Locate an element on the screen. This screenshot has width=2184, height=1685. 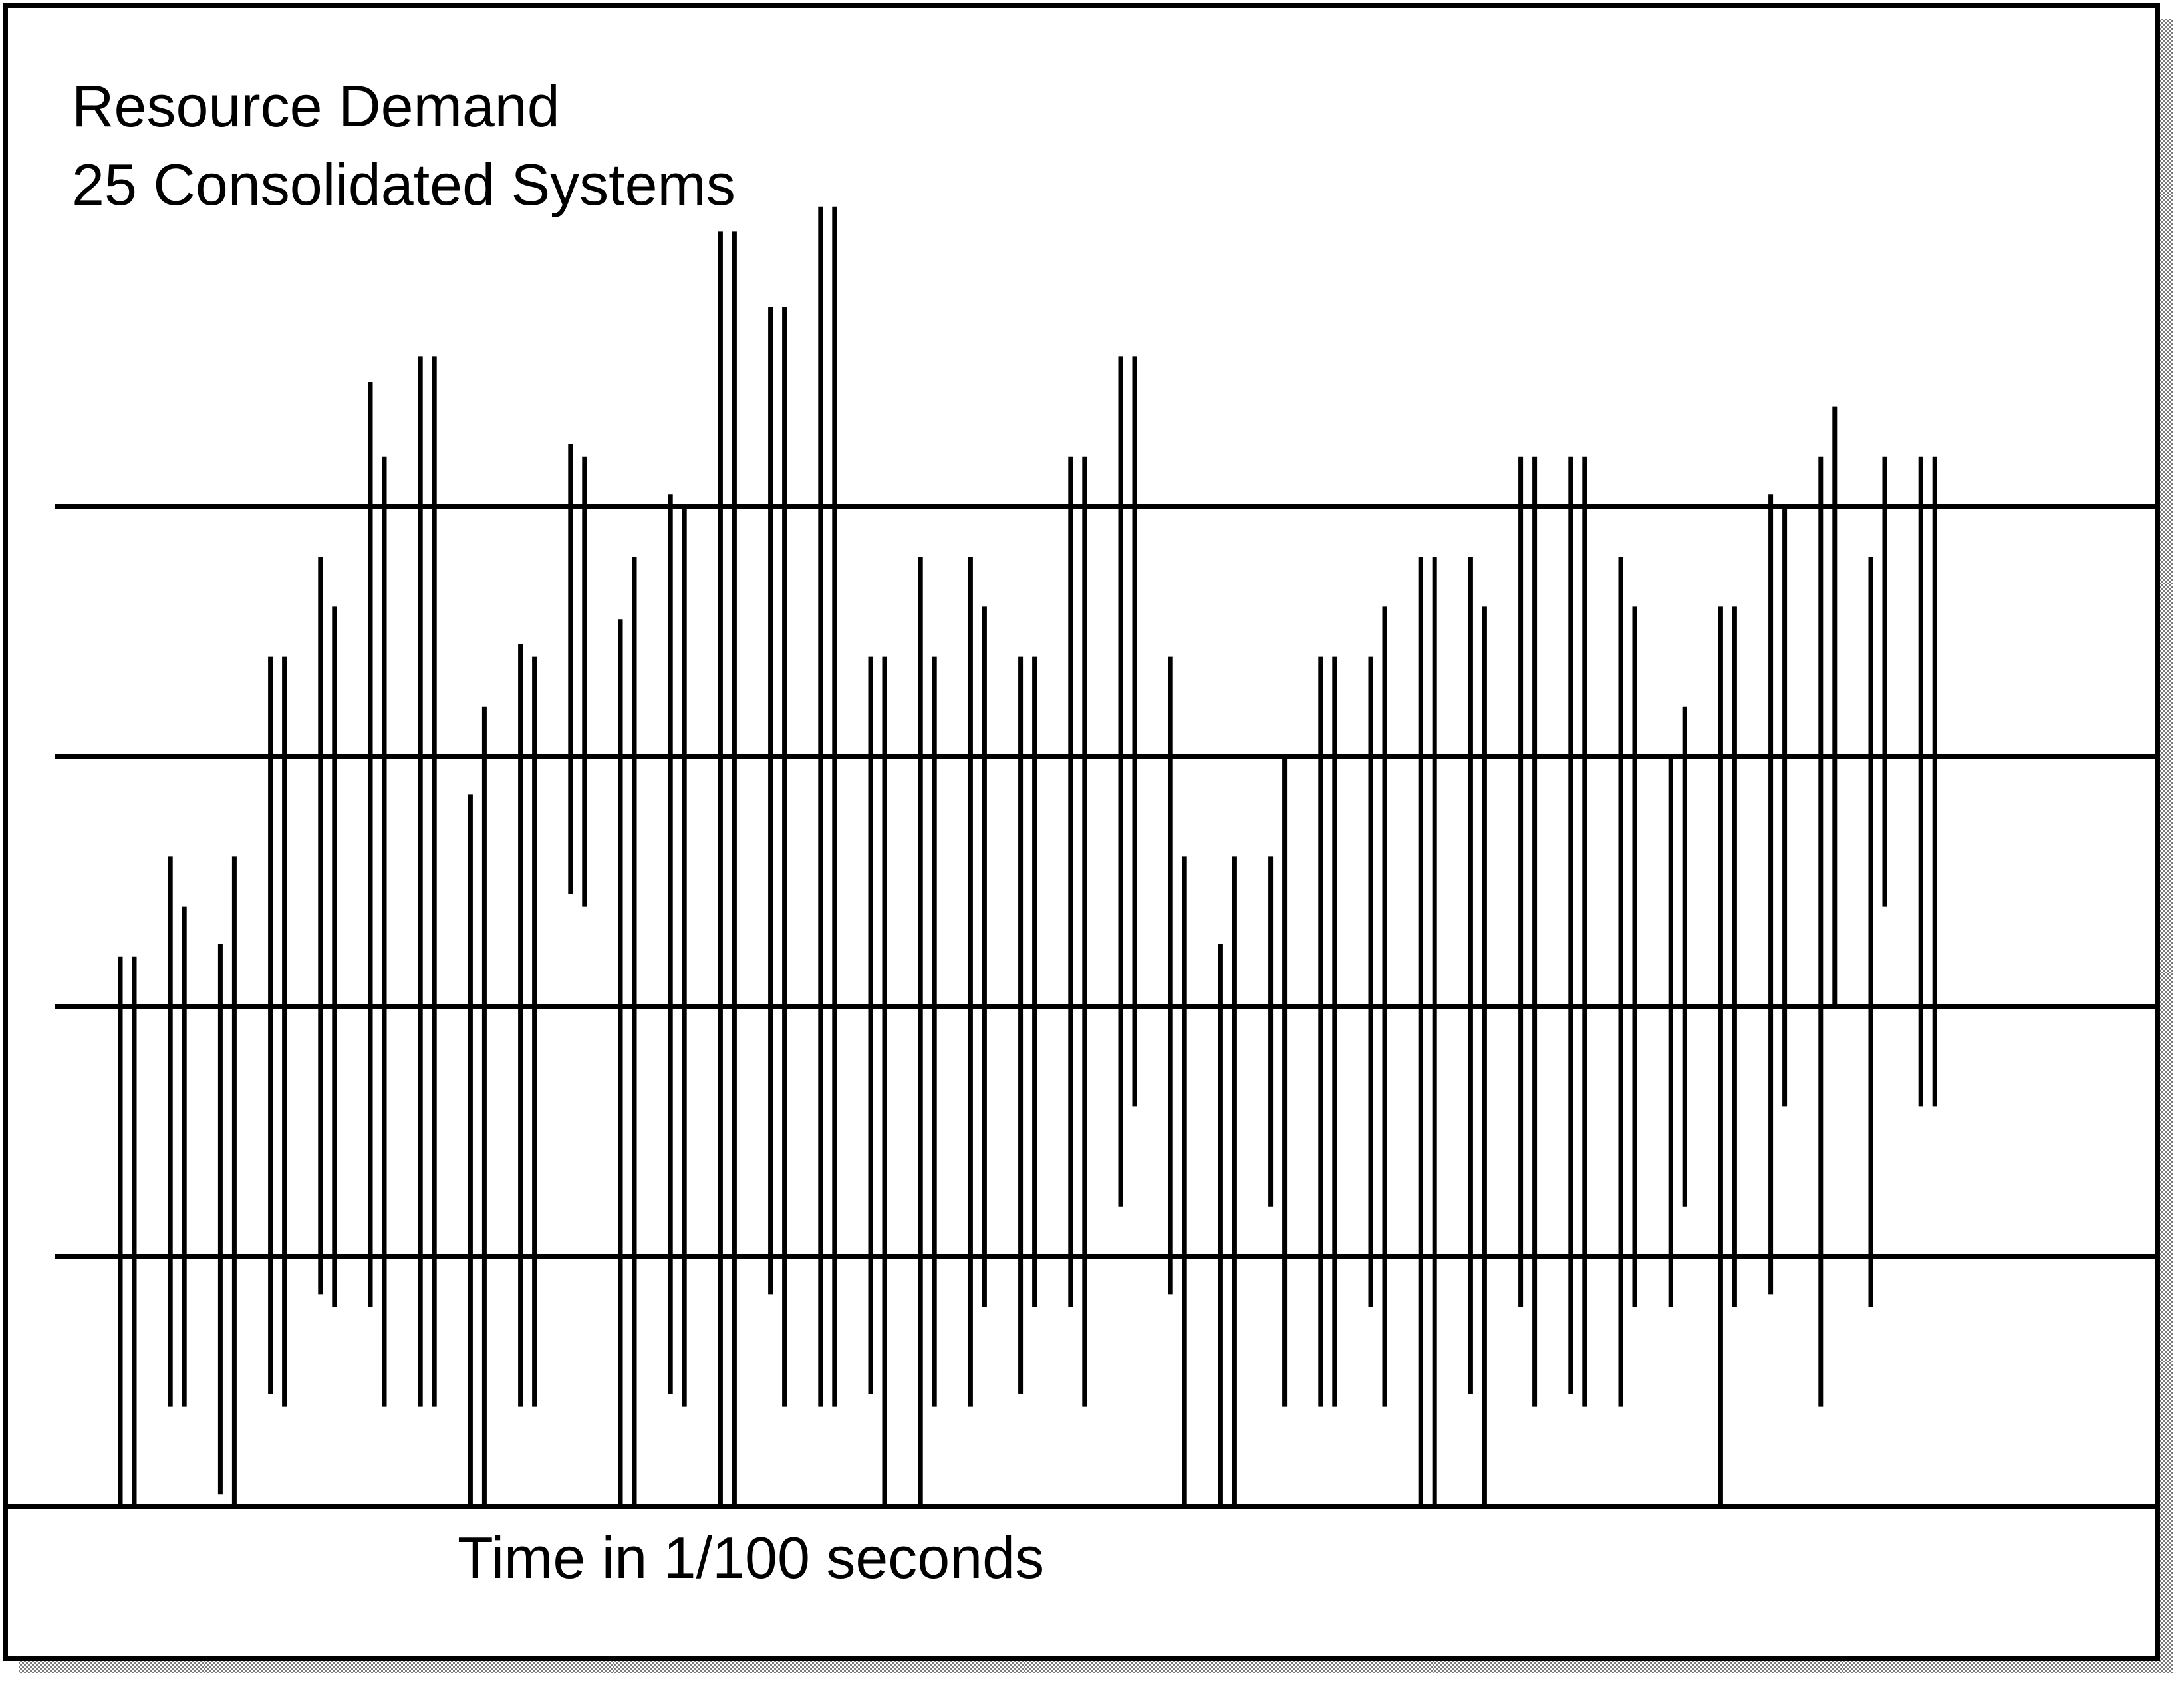
x-axis-label: Time in 1/100 seconds is located at coordinates (751, 1558).